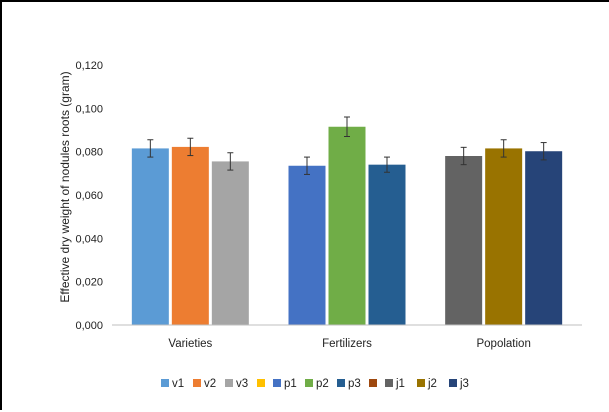  I want to click on legend: v1 v2 v3 p1 p2 p3 j1 j2 j3, so click(315, 384).